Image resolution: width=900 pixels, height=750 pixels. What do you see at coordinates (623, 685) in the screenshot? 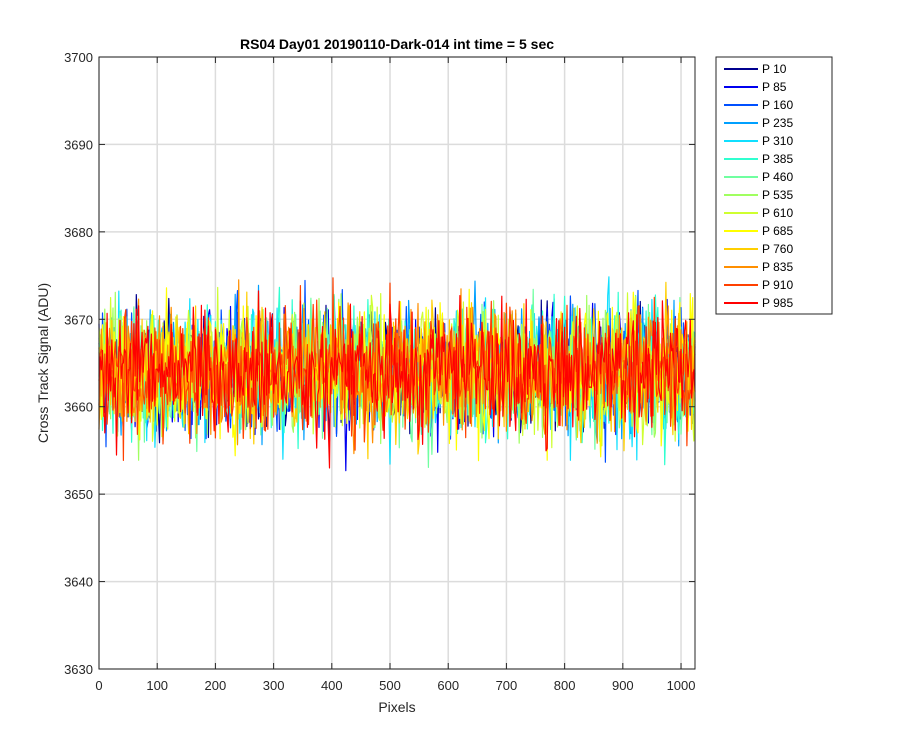
I see `x-tick-label: 900` at bounding box center [623, 685].